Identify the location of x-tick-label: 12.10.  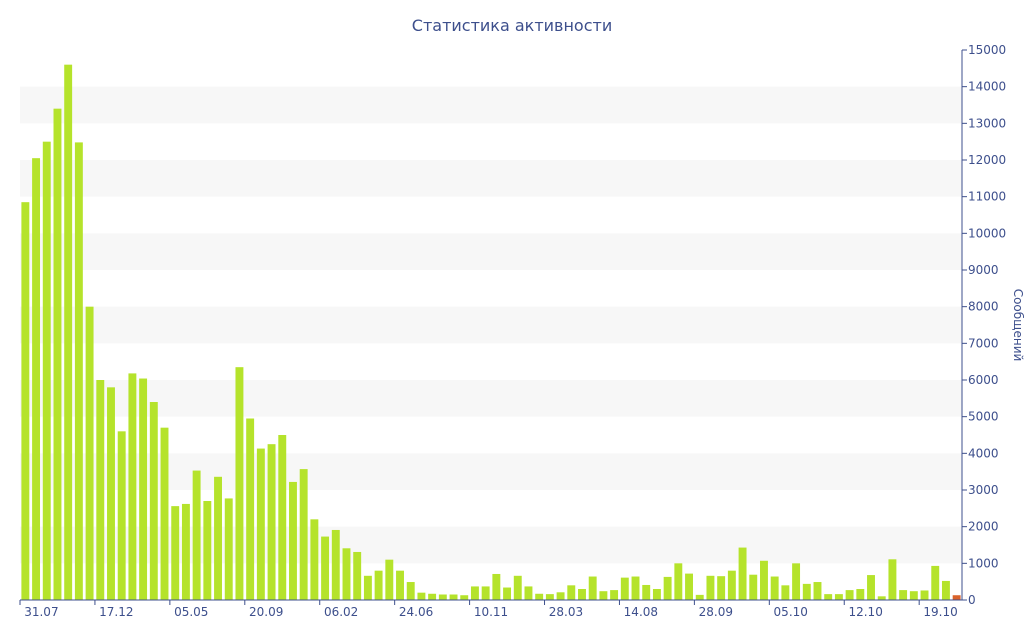
(865, 612).